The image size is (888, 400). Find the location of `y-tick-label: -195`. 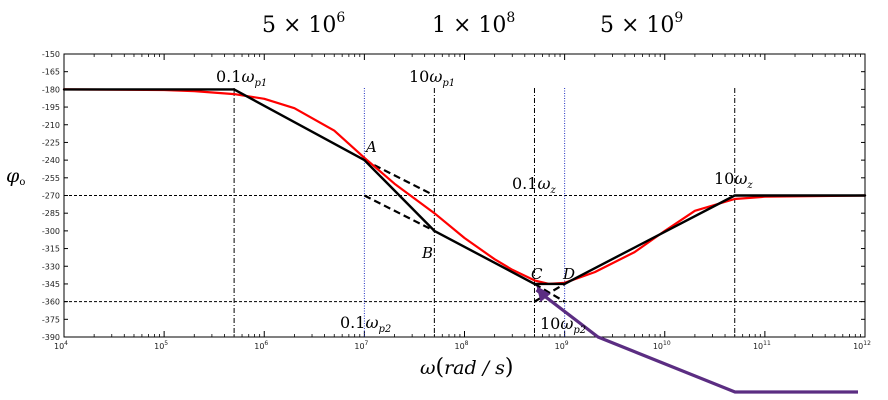

y-tick-label: -195 is located at coordinates (51, 107).